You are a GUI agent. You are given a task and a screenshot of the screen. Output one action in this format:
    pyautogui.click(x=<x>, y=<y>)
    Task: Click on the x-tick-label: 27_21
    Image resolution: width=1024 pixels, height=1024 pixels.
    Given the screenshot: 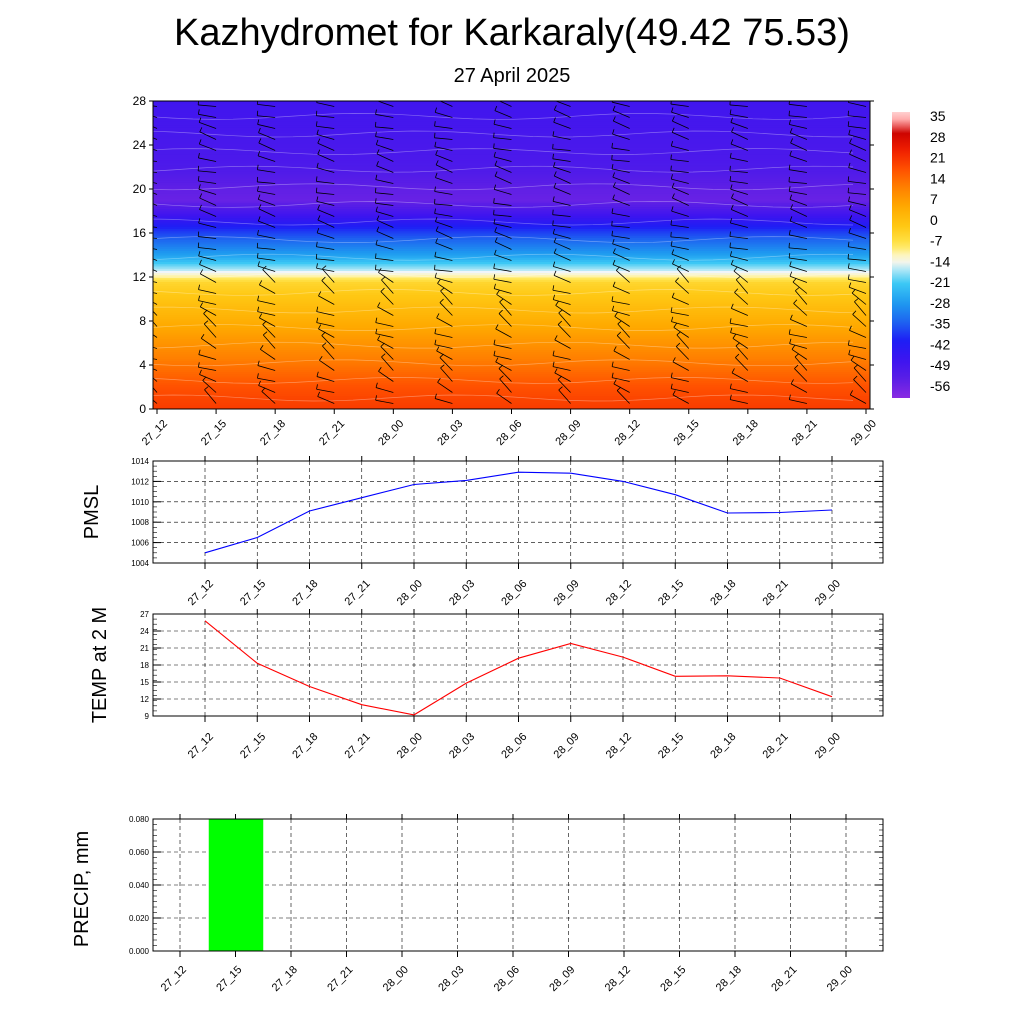 What is the action you would take?
    pyautogui.click(x=340, y=979)
    